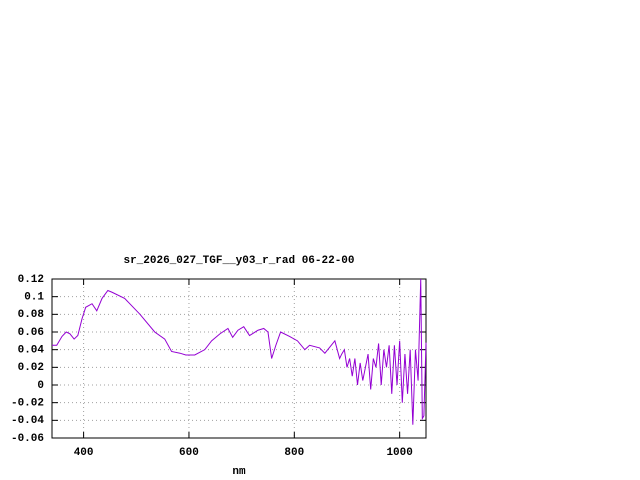 The width and height of the screenshot is (640, 480). I want to click on y-tick-label: -0.02, so click(27, 404).